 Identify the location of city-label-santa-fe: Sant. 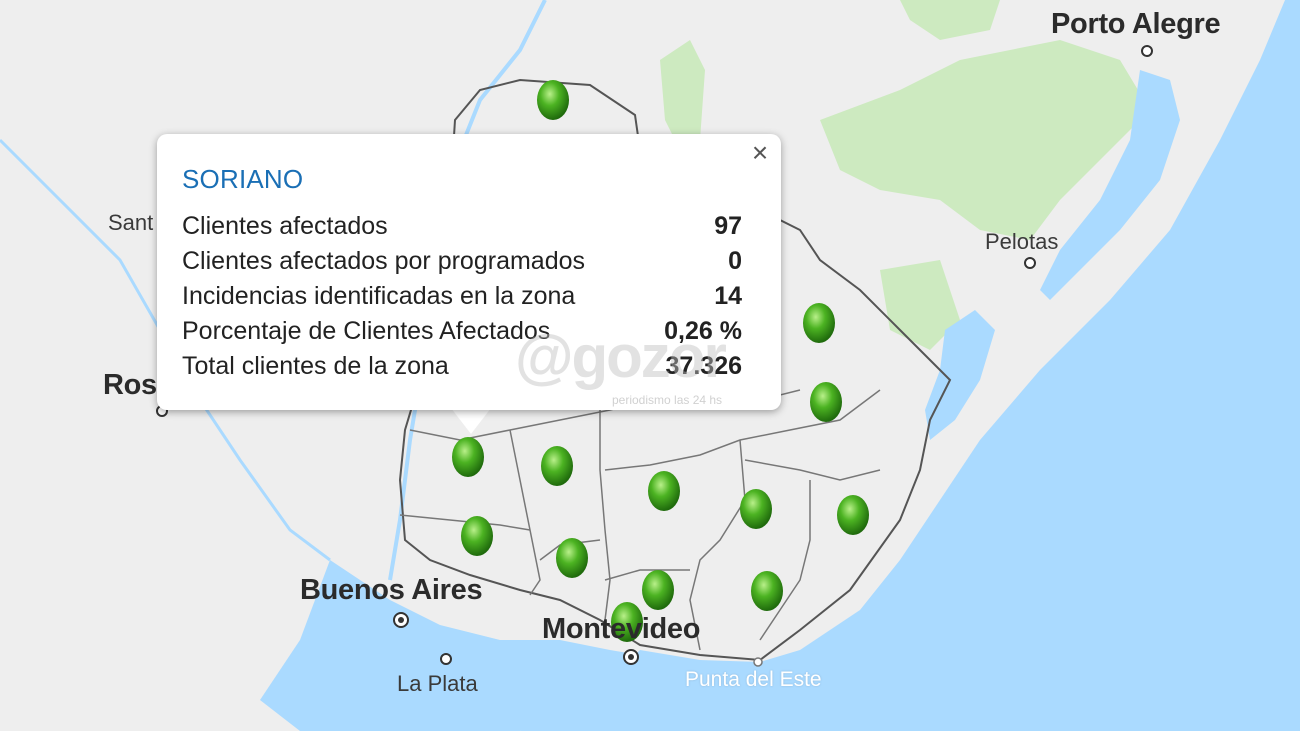
(131, 222).